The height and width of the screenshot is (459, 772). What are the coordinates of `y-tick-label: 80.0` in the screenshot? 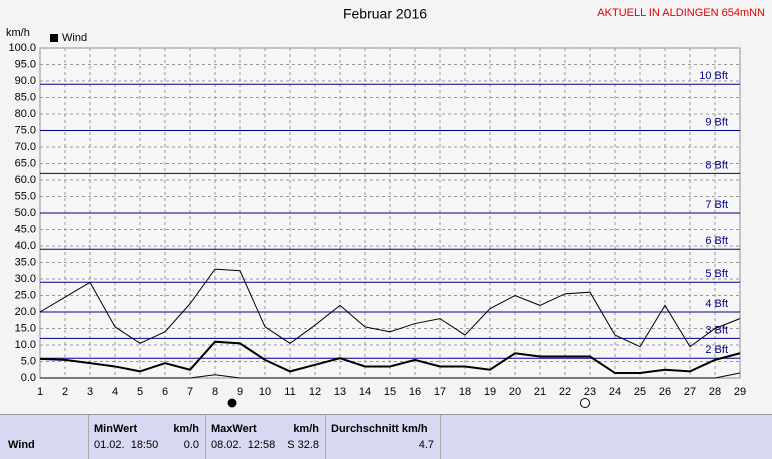 It's located at (25, 114).